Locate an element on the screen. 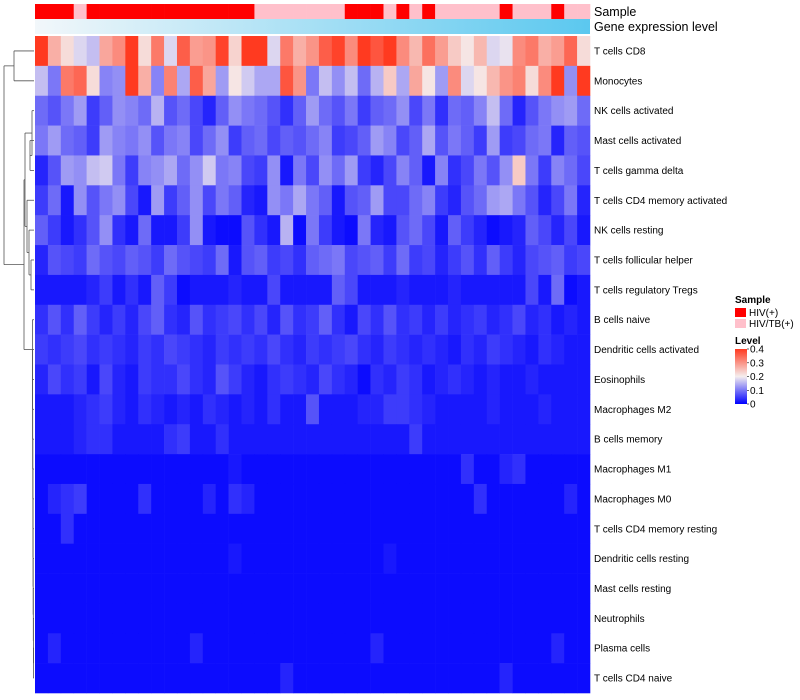 This screenshot has width=800, height=700. row-label: Plasma cells is located at coordinates (622, 649).